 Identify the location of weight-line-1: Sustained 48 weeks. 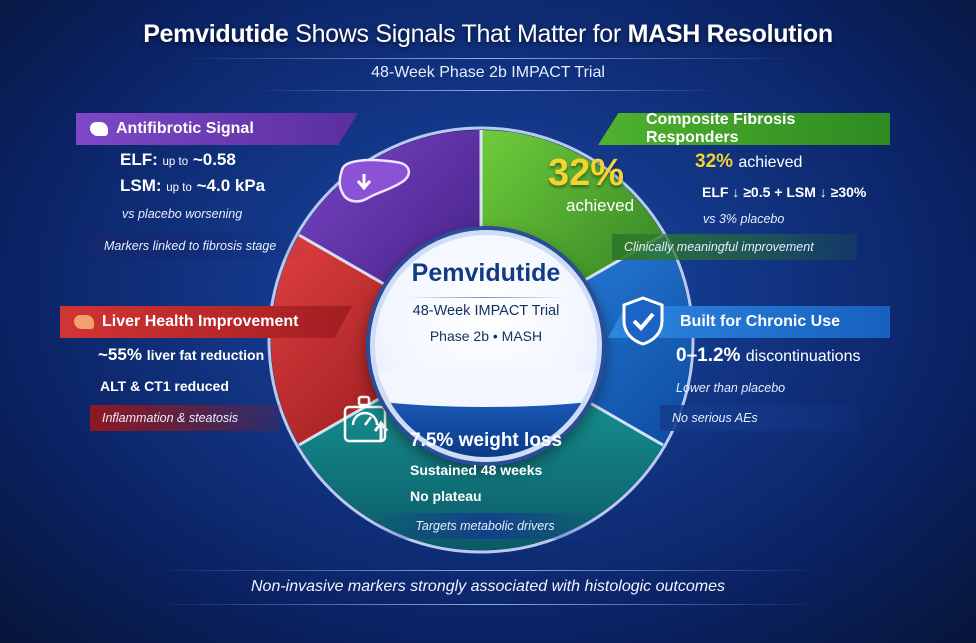
(476, 470).